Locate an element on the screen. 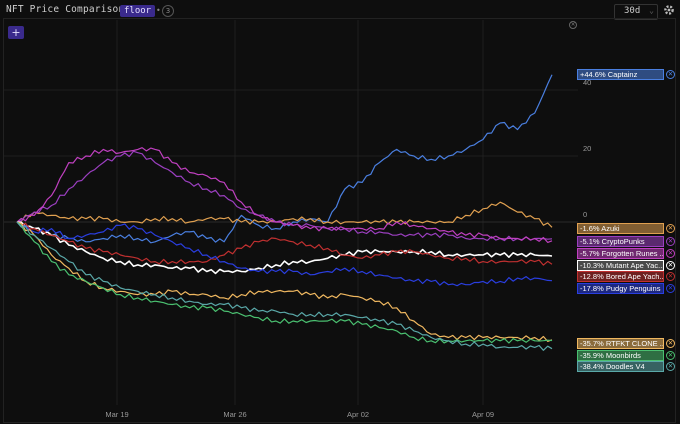 The height and width of the screenshot is (424, 680). chevron-down-icon: ⌄ is located at coordinates (651, 10).